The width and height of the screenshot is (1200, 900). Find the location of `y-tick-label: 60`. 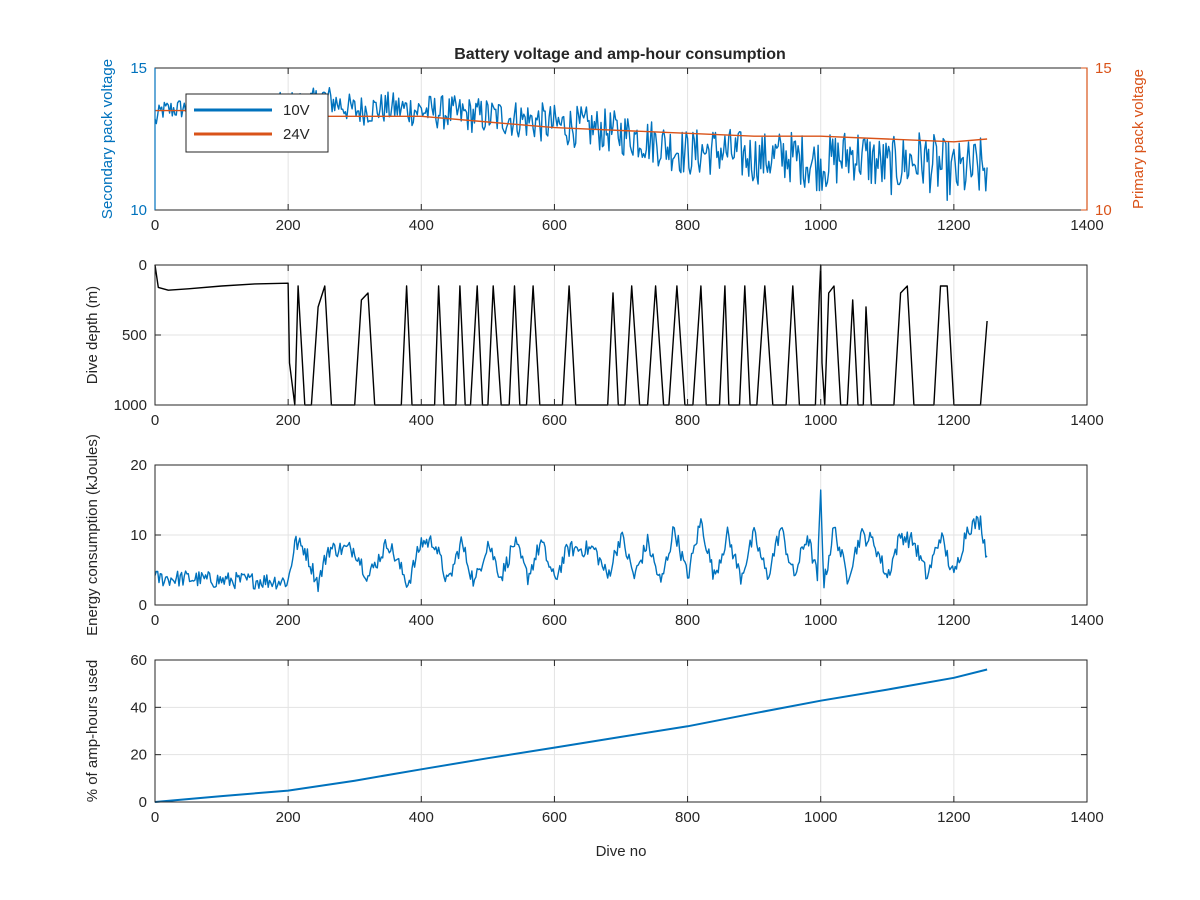

y-tick-label: 60 is located at coordinates (138, 660).